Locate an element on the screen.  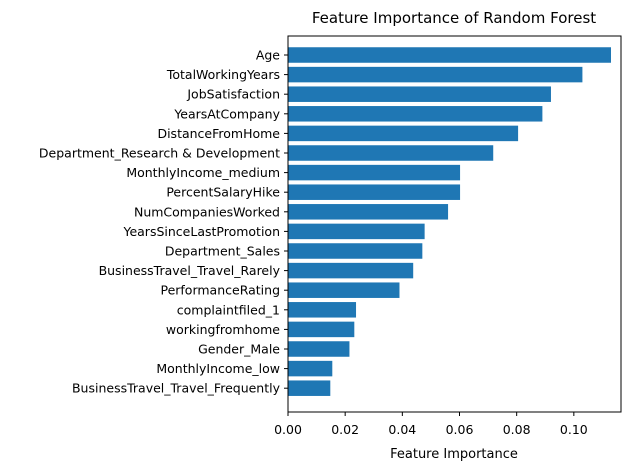
x-tick-label: 0.06 is located at coordinates (460, 429).